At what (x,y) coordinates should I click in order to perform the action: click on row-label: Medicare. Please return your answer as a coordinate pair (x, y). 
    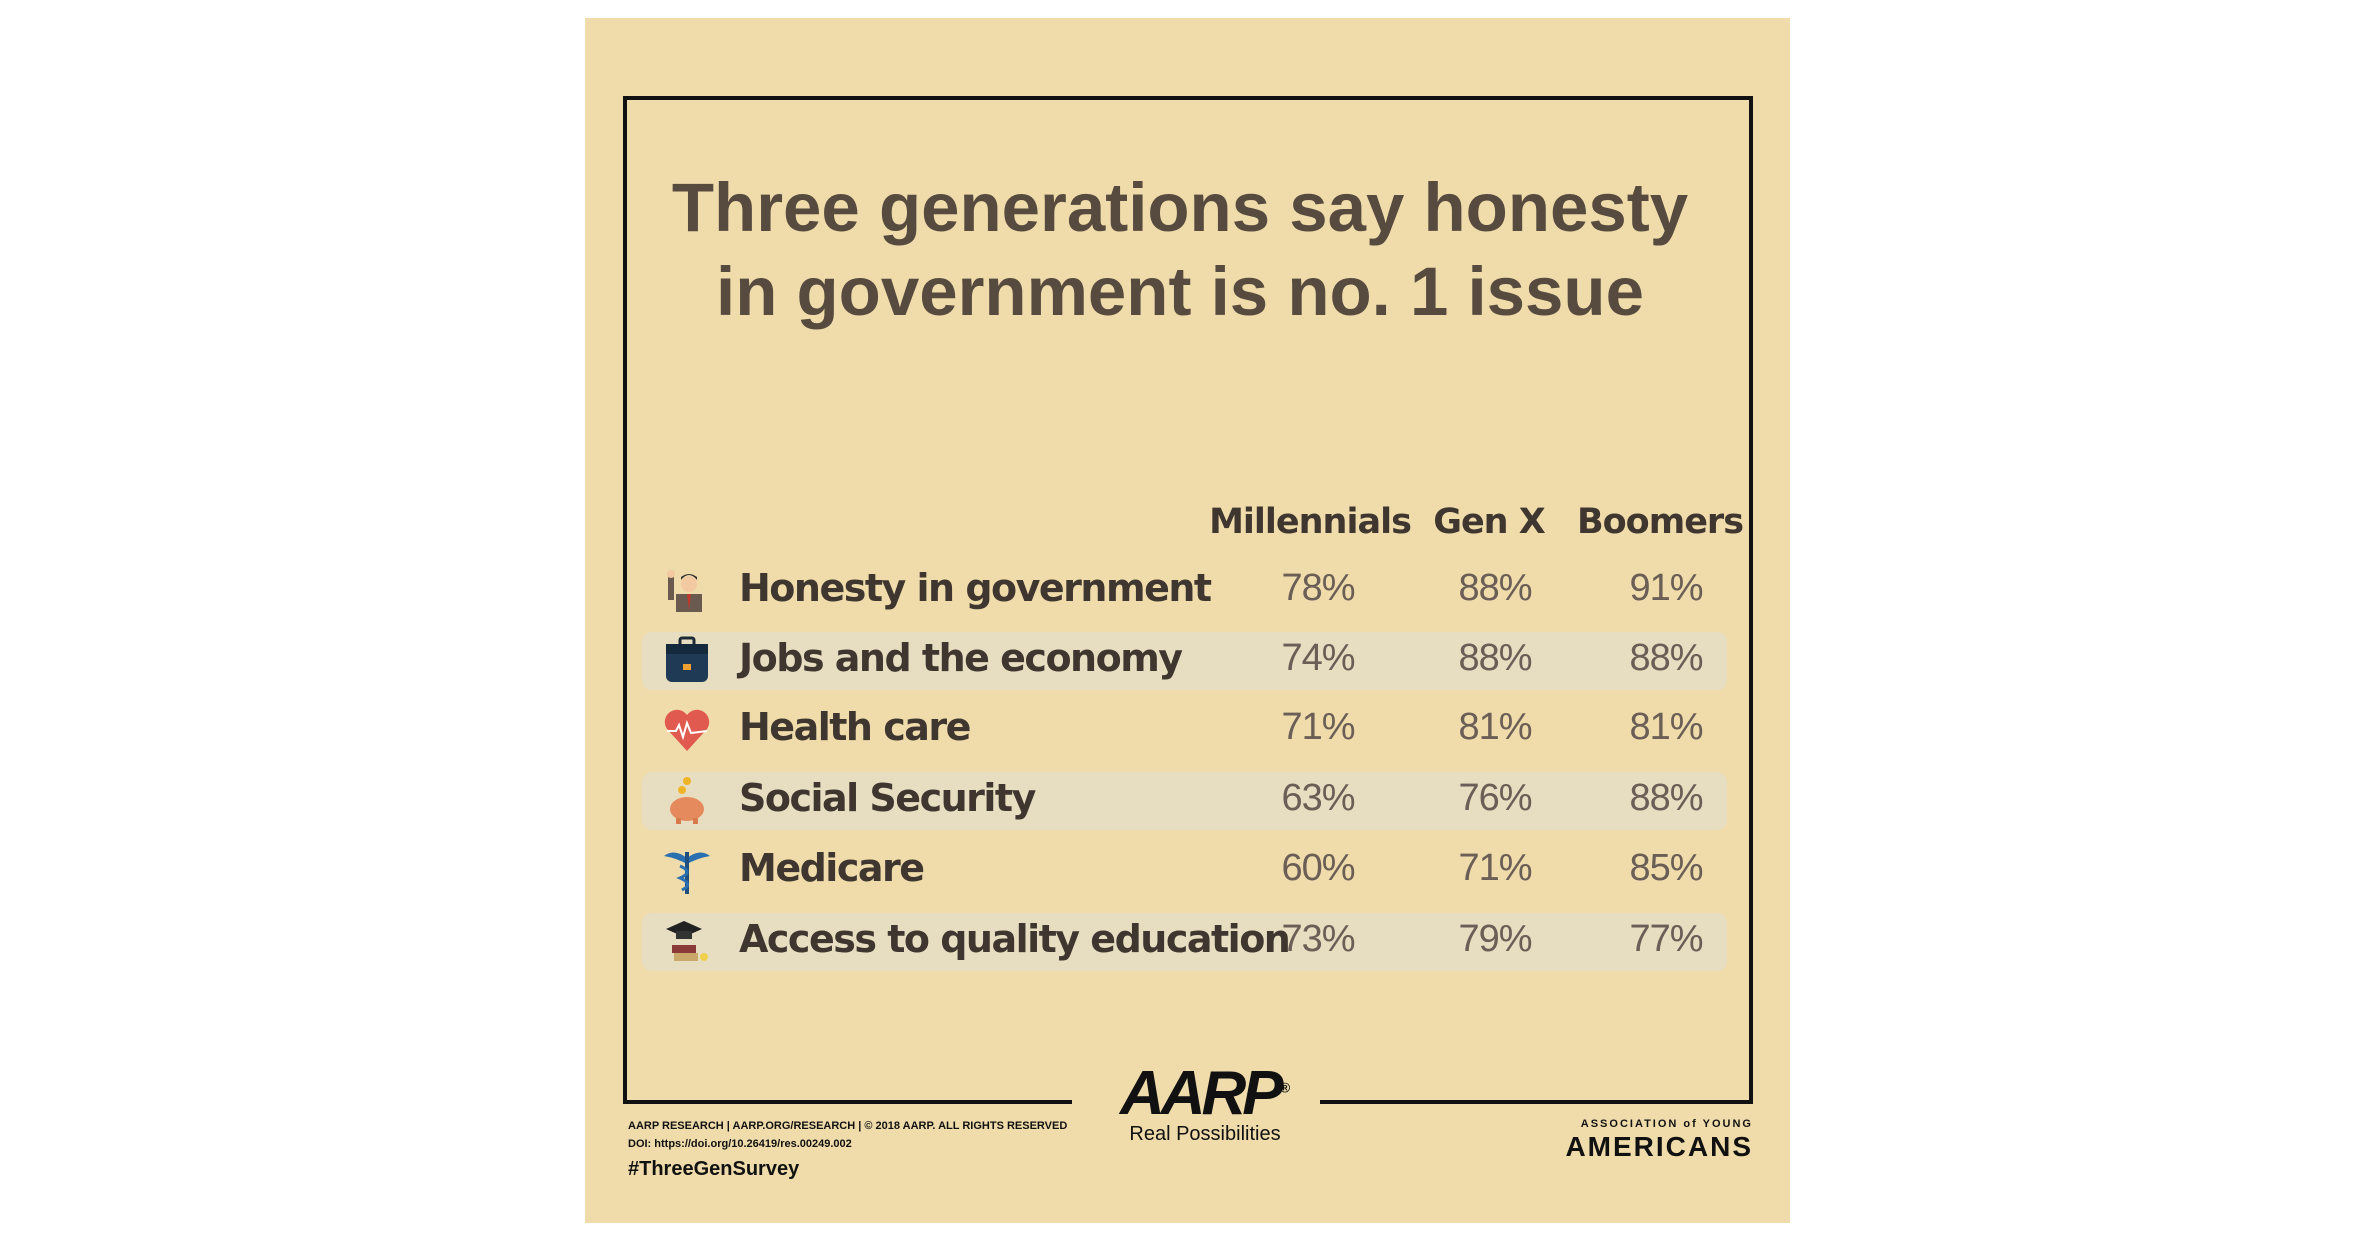
    Looking at the image, I should click on (832, 868).